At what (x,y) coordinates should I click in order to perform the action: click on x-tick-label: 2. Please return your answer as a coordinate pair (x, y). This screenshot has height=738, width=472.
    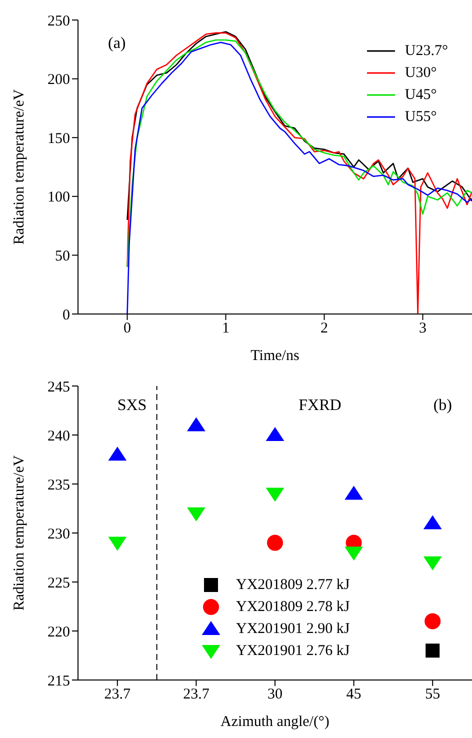
    Looking at the image, I should click on (324, 328).